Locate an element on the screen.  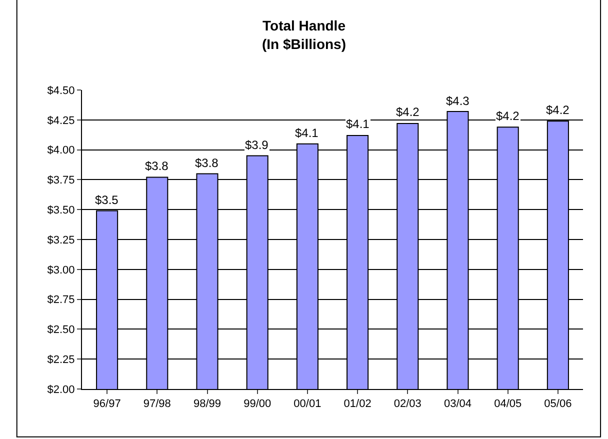
y-tick-label: $3.00 is located at coordinates (61, 270).